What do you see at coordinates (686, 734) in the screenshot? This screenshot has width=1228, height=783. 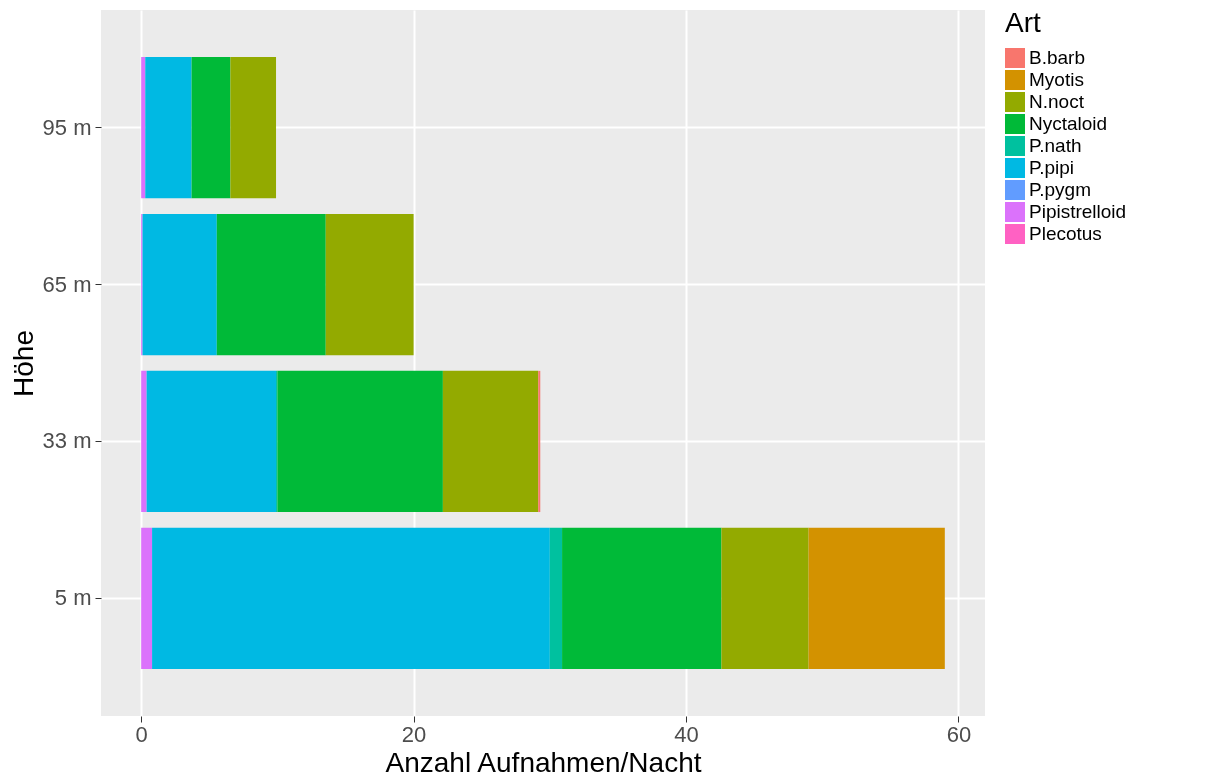 I see `x-tick-label: 40` at bounding box center [686, 734].